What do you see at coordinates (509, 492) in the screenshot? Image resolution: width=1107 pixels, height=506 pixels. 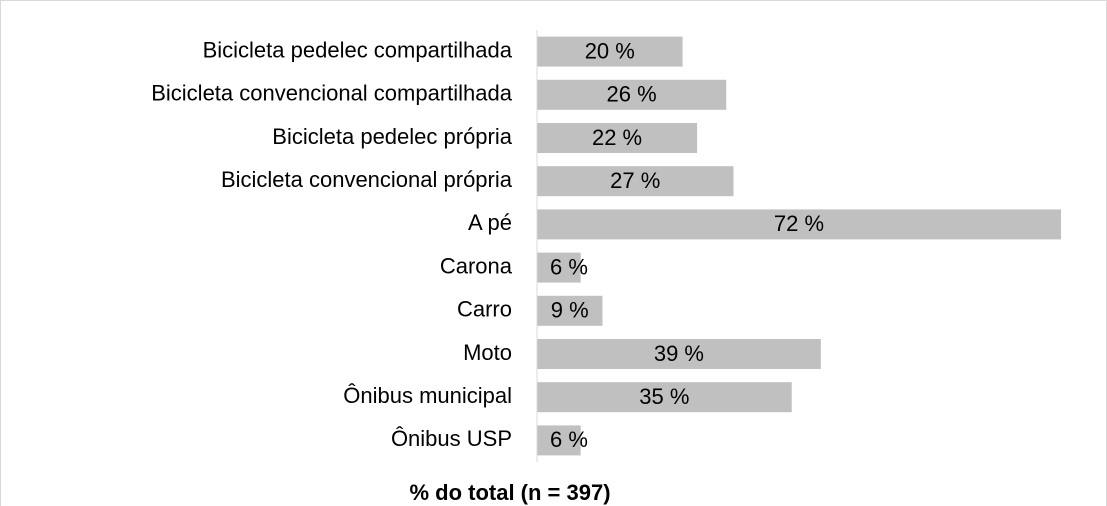 I see `x-axis-label: % do total (n = 397)` at bounding box center [509, 492].